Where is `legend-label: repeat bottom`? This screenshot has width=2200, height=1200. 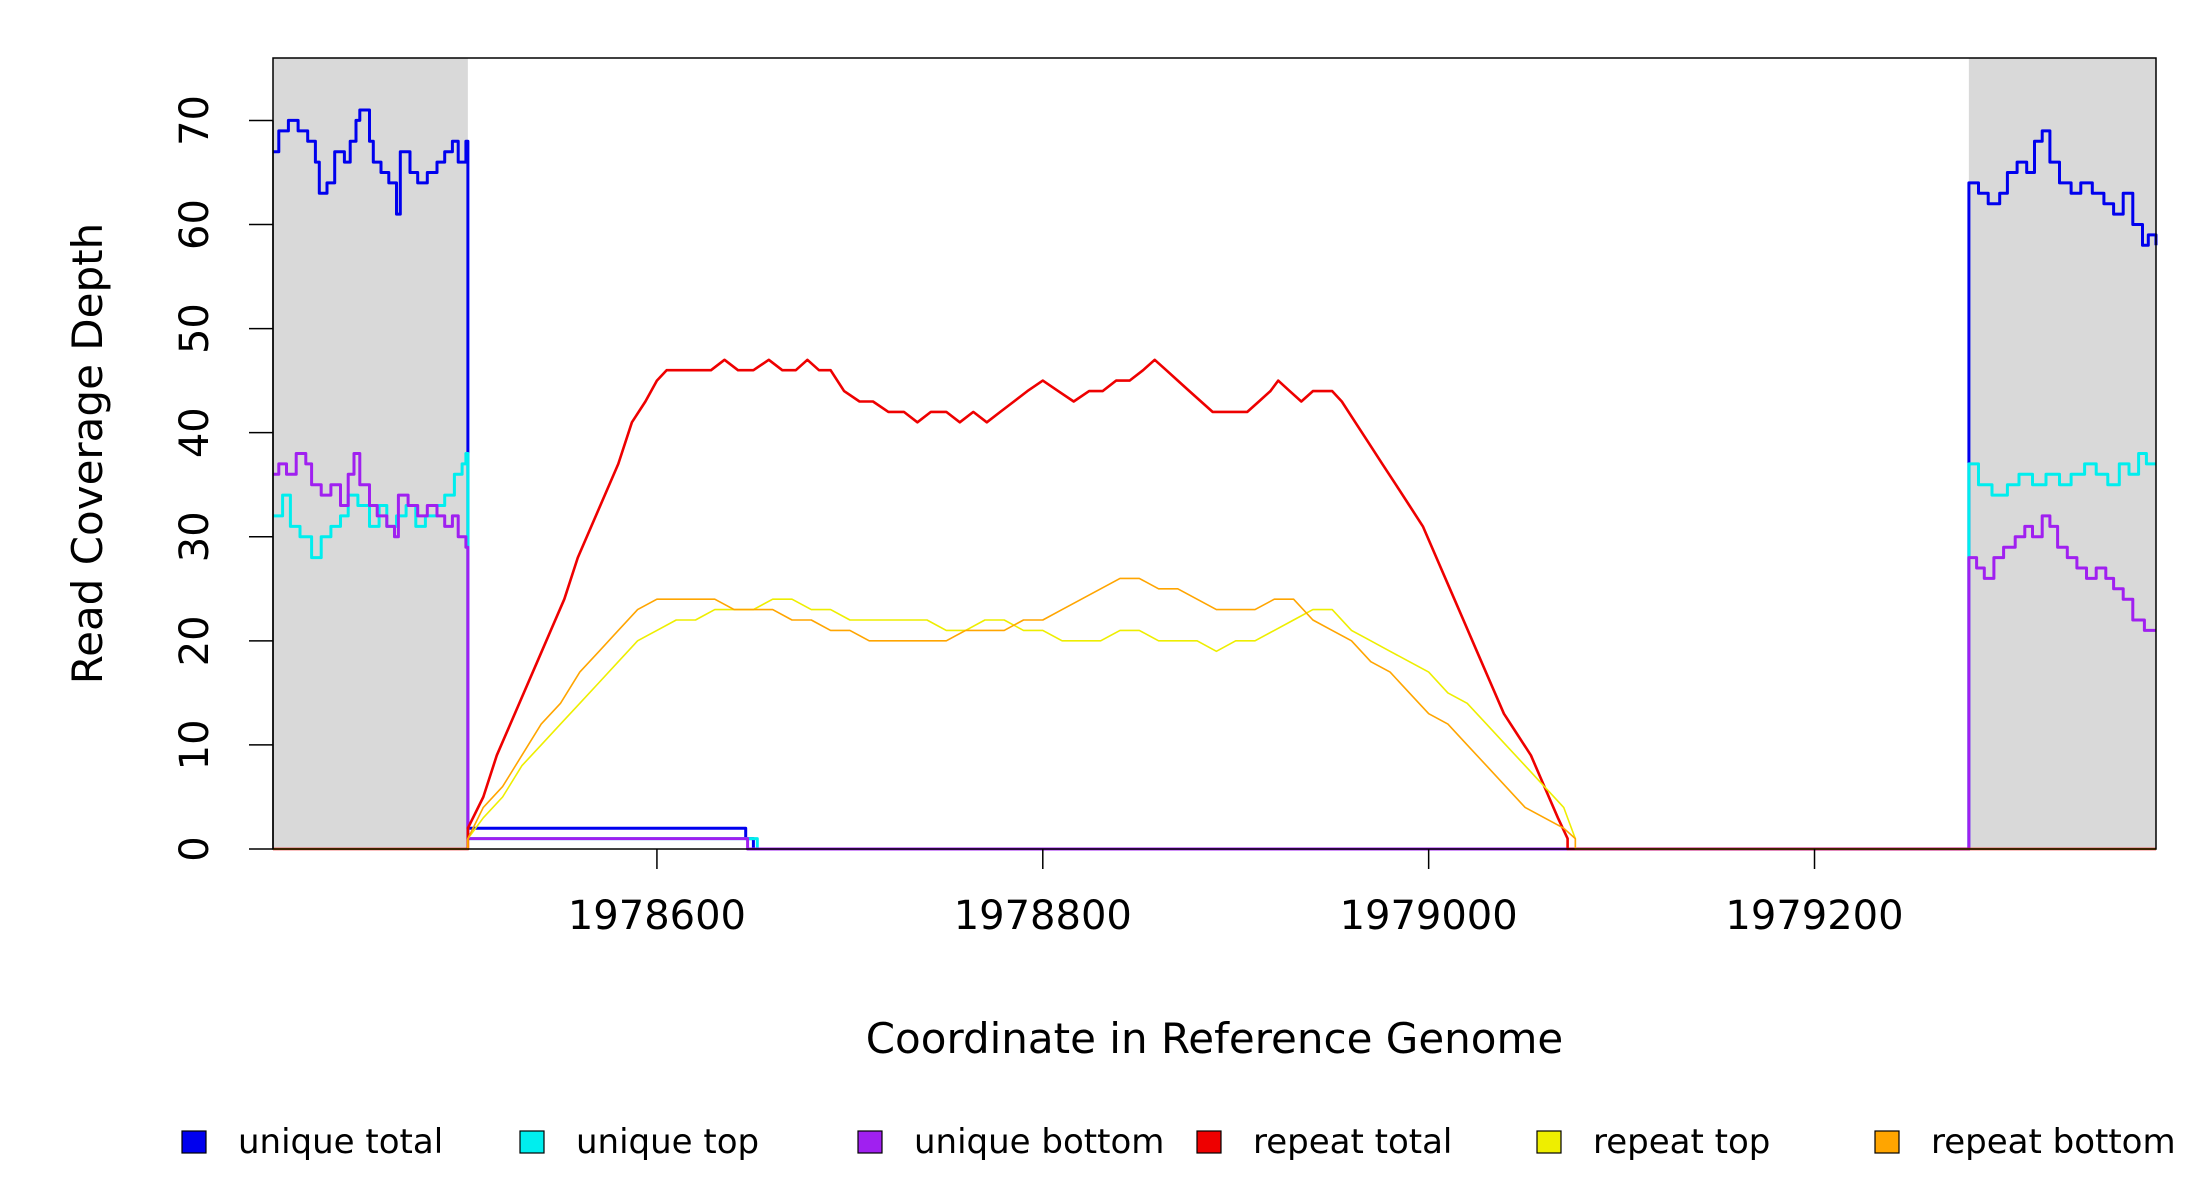 legend-label: repeat bottom is located at coordinates (2053, 1142).